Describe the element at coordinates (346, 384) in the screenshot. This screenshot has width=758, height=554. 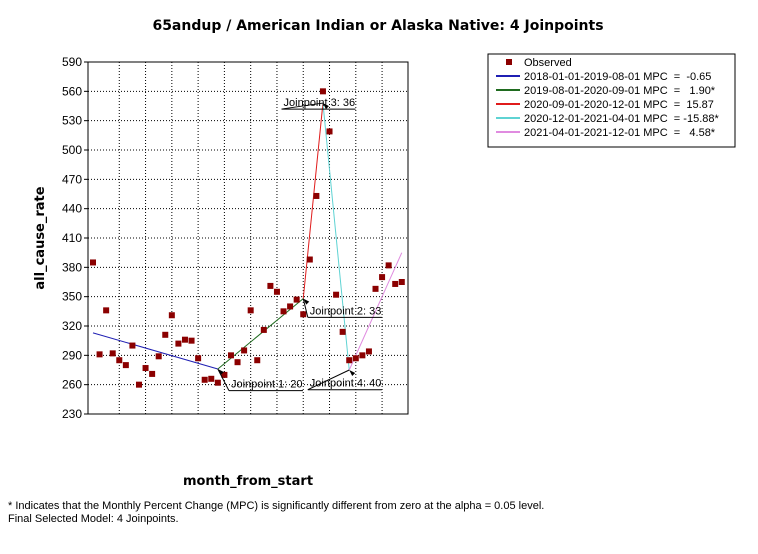
I see `joinpoint-label: Joinpoint 4: 40` at that location.